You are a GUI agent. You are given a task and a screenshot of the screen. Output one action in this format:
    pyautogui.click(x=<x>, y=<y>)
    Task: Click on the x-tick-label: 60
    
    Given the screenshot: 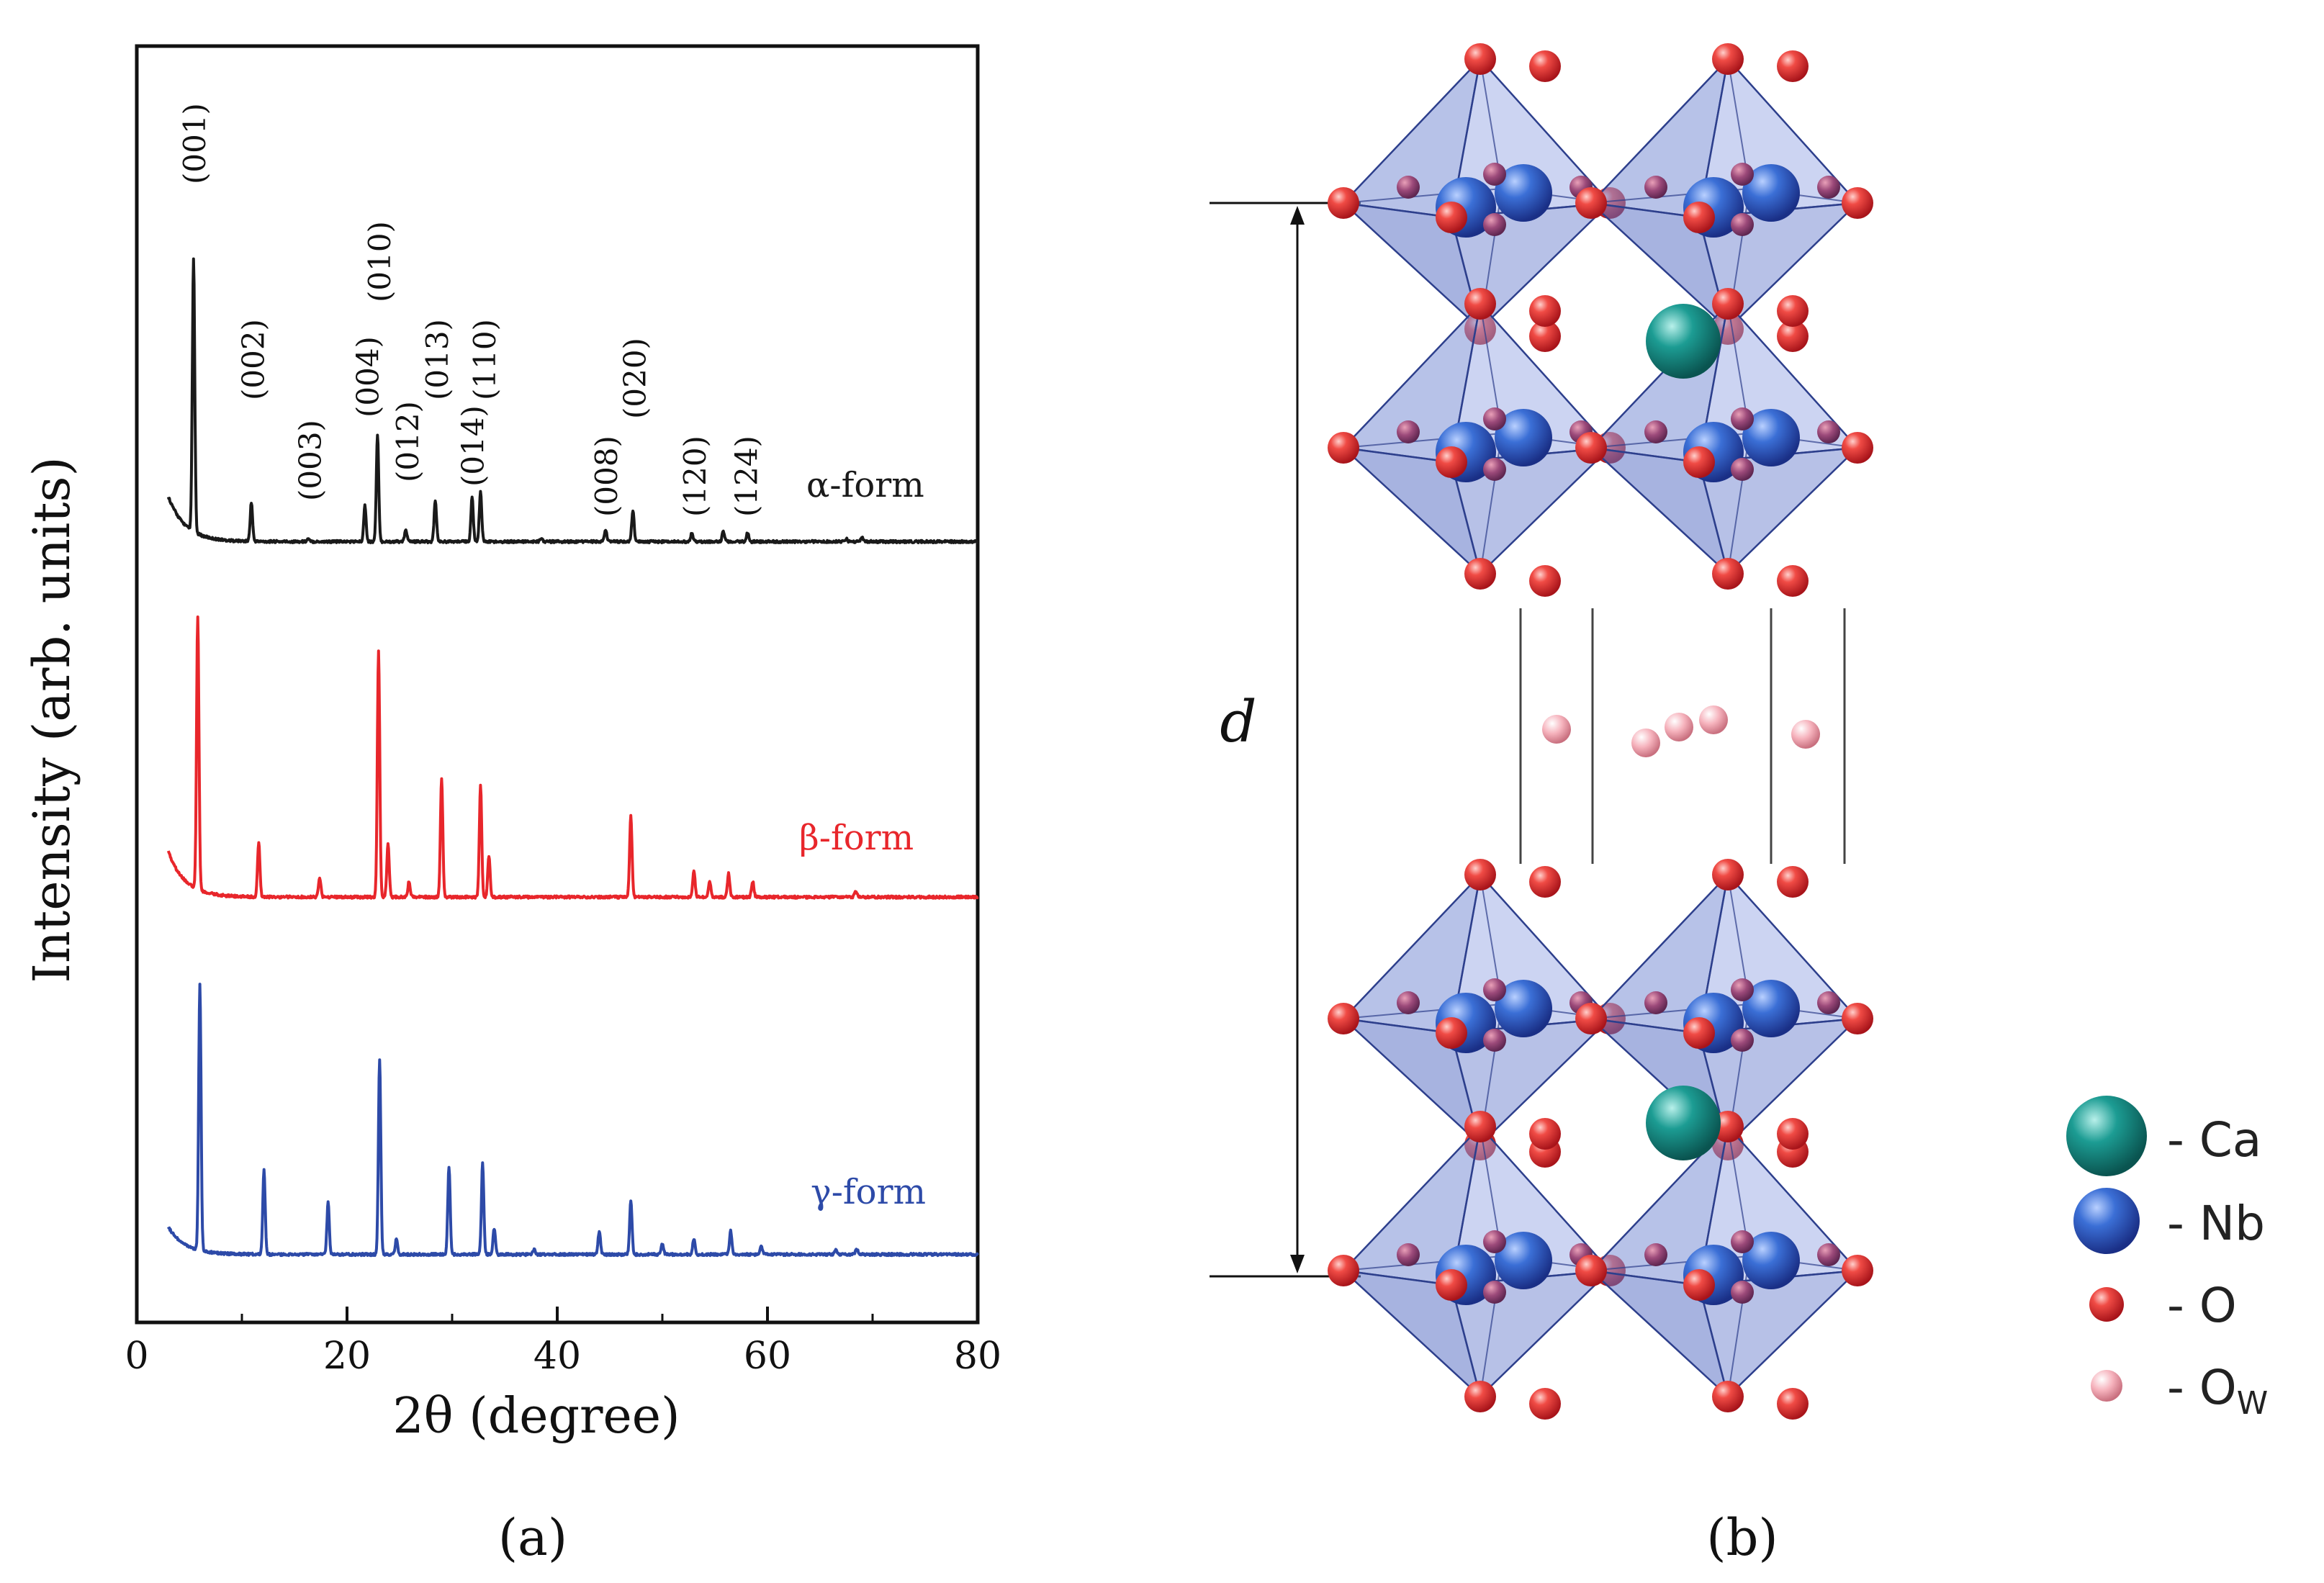 What is the action you would take?
    pyautogui.click(x=767, y=1356)
    